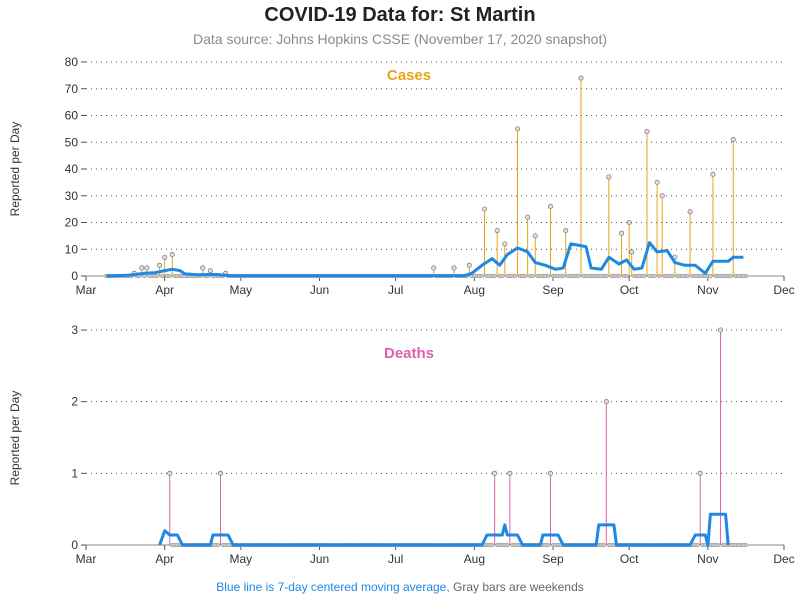 The image size is (800, 600). Describe the element at coordinates (400, 15) in the screenshot. I see `page-title: COVID-19 Data for: St Martin` at that location.